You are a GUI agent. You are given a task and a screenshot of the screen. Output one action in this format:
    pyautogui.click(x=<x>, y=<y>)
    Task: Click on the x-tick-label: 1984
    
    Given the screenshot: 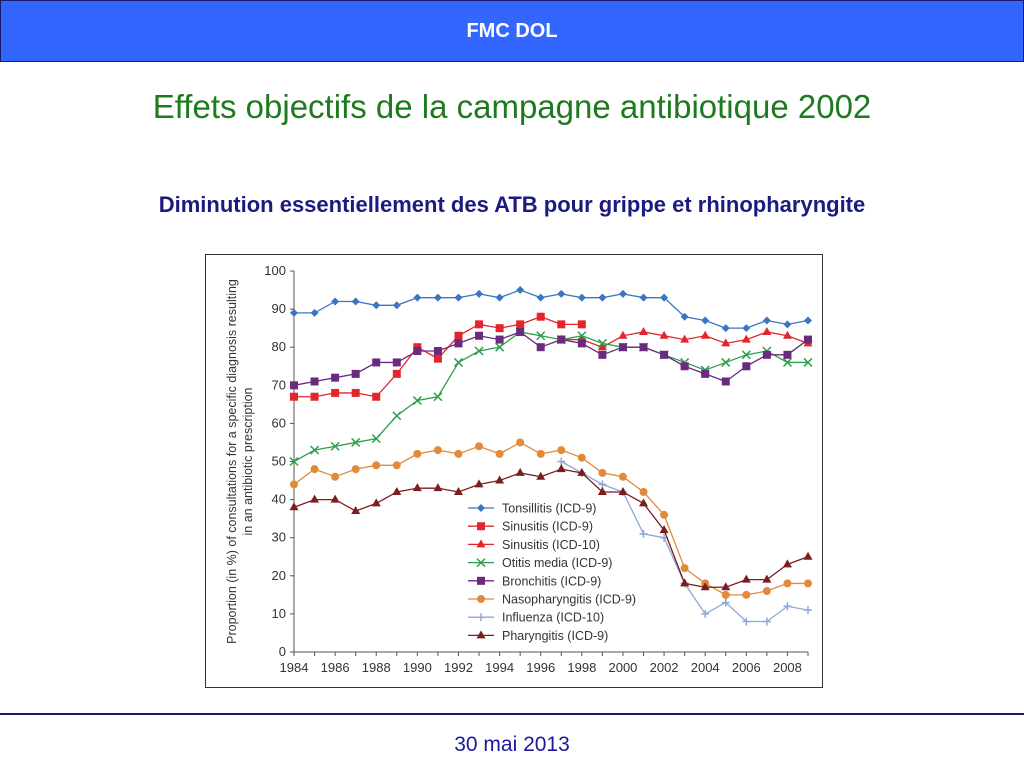 What is the action you would take?
    pyautogui.click(x=294, y=667)
    